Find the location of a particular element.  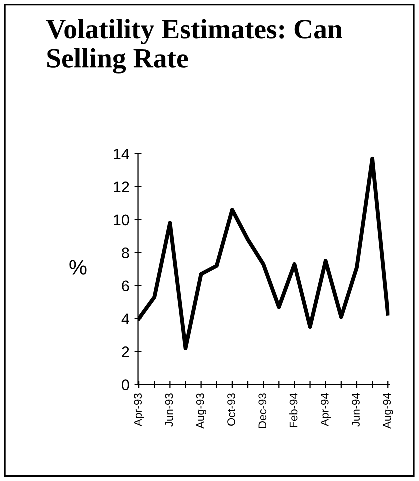

y-axis-title: % is located at coordinates (78, 267).